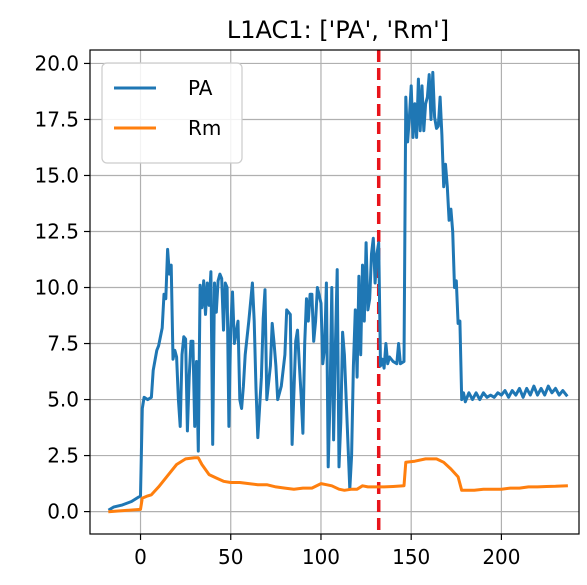 This screenshot has width=587, height=585. I want to click on legend-box, so click(172, 113).